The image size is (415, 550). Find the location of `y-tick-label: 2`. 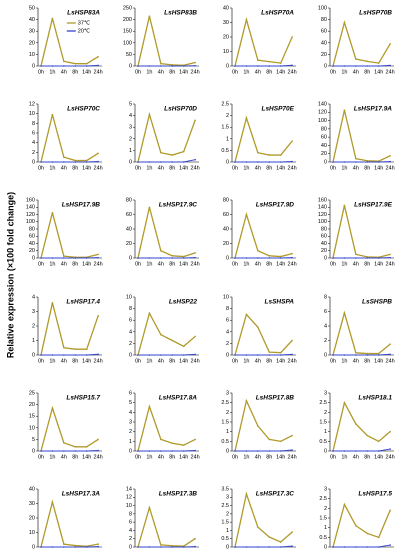

y-tick-label: 2 is located at coordinates (33, 326).